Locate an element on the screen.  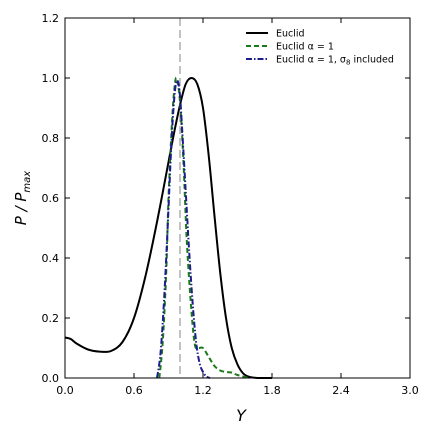
y-tick-label: 0.8 is located at coordinates (51, 138).